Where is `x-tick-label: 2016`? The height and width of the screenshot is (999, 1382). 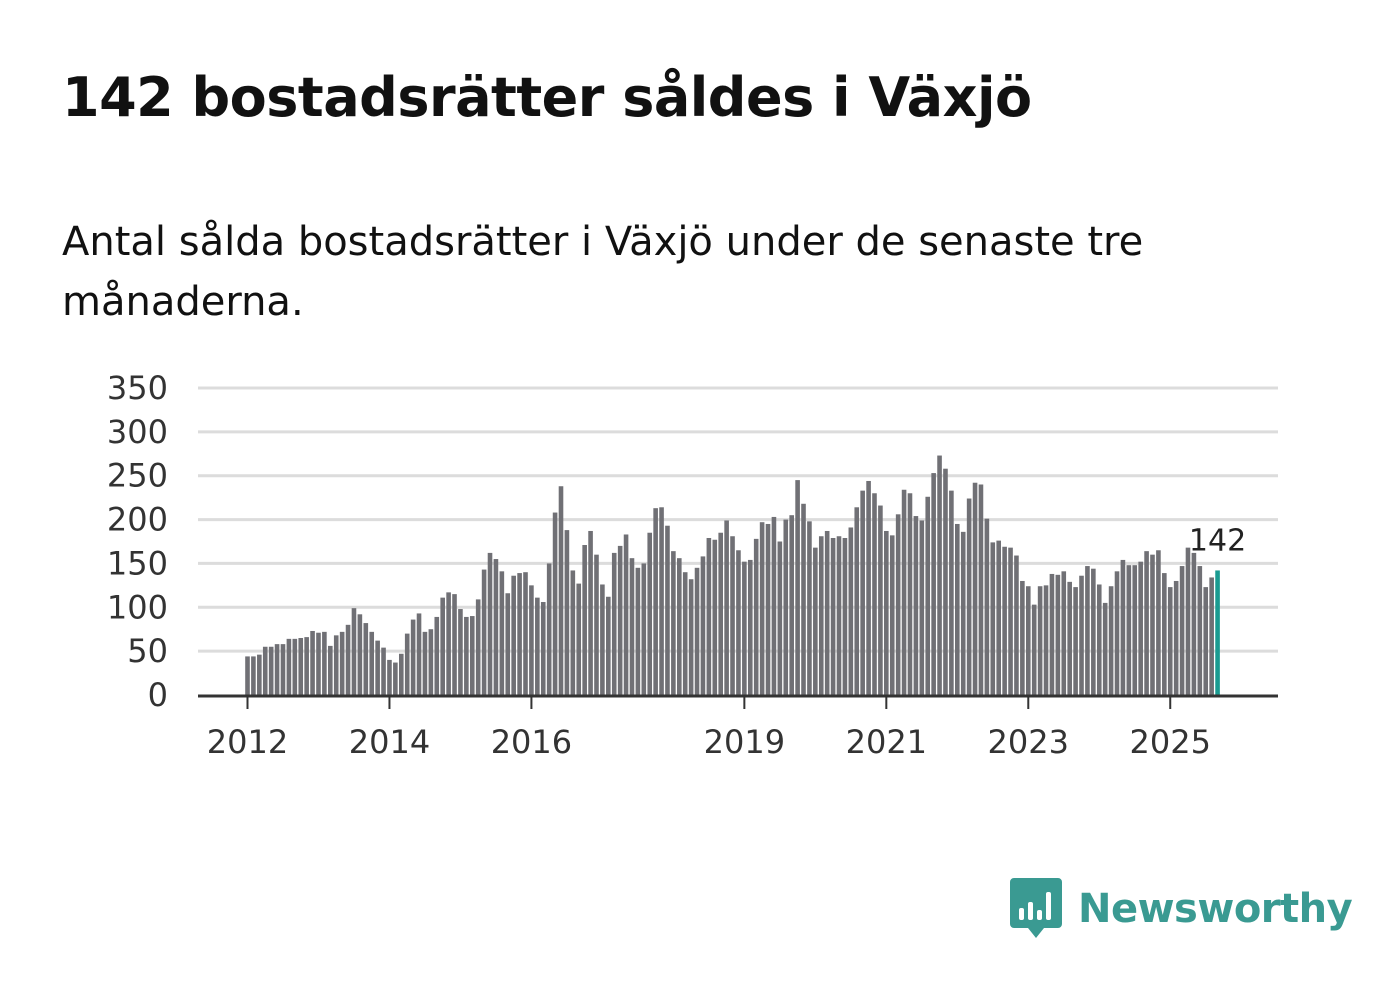
x-tick-label: 2016 is located at coordinates (531, 742).